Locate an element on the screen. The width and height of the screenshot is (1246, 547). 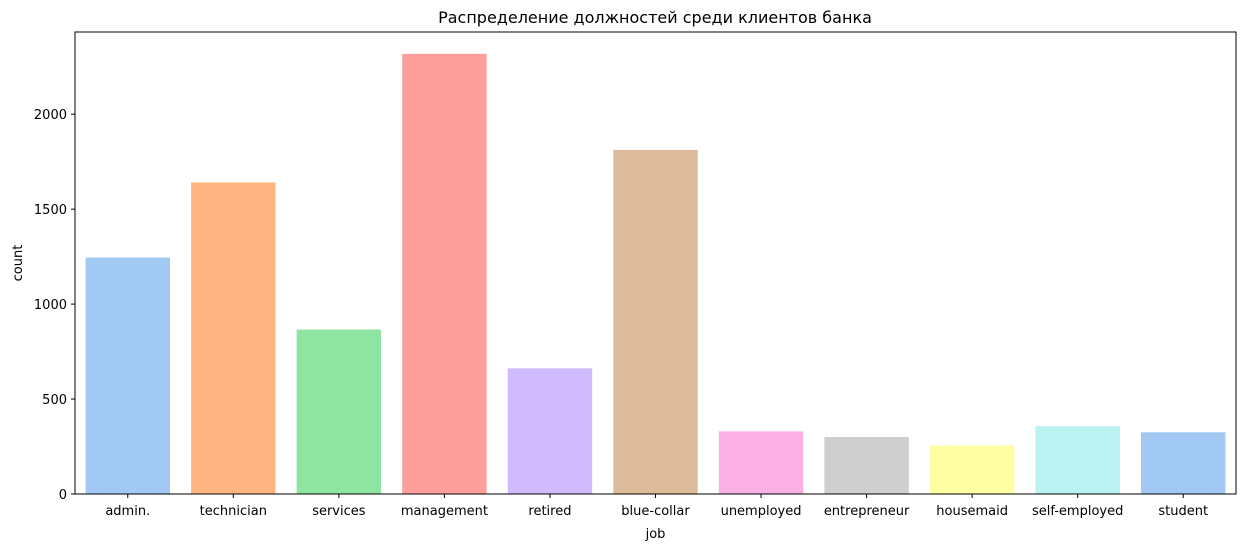
x-tick-label: services is located at coordinates (339, 511).